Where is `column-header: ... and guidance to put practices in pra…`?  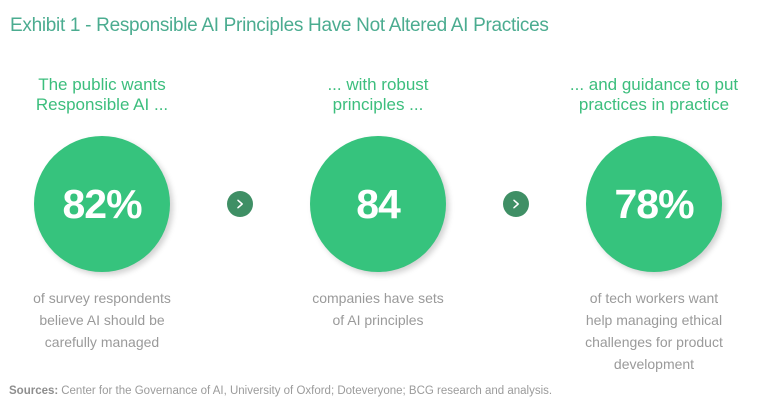
column-header: ... and guidance to put practices in pra… is located at coordinates (654, 94).